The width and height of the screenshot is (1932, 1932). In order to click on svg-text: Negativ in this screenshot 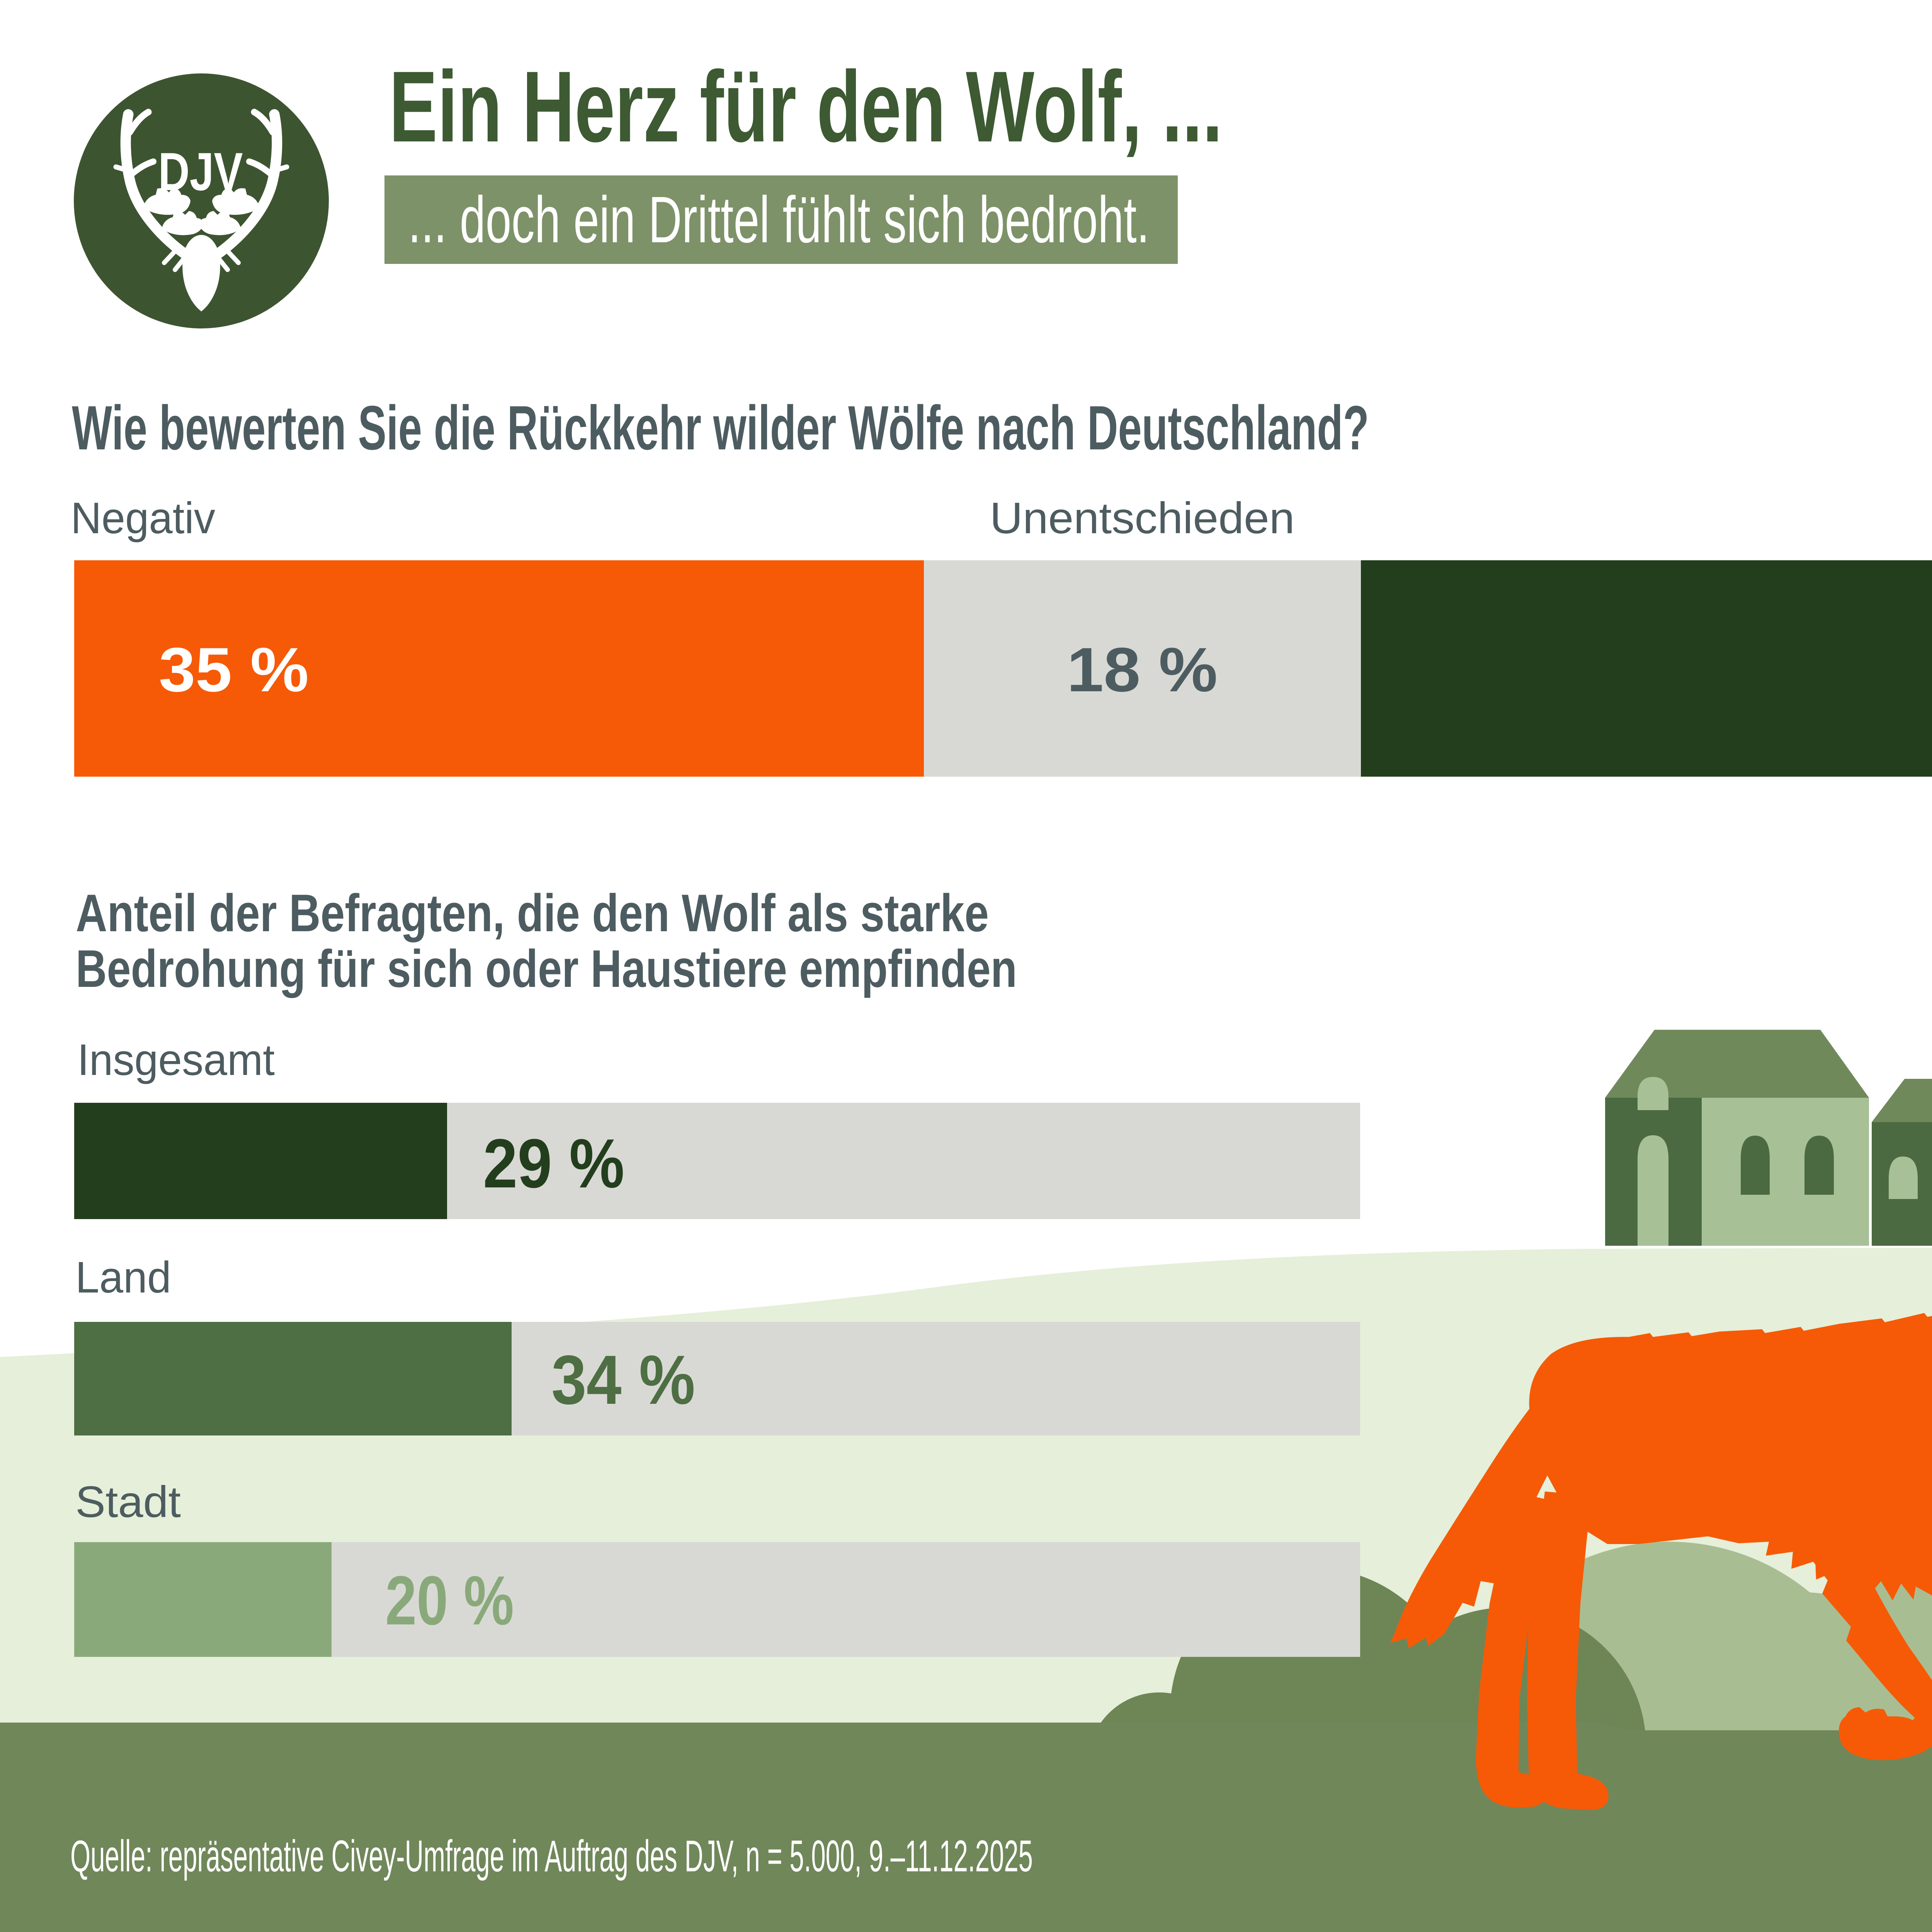, I will do `click(143, 518)`.